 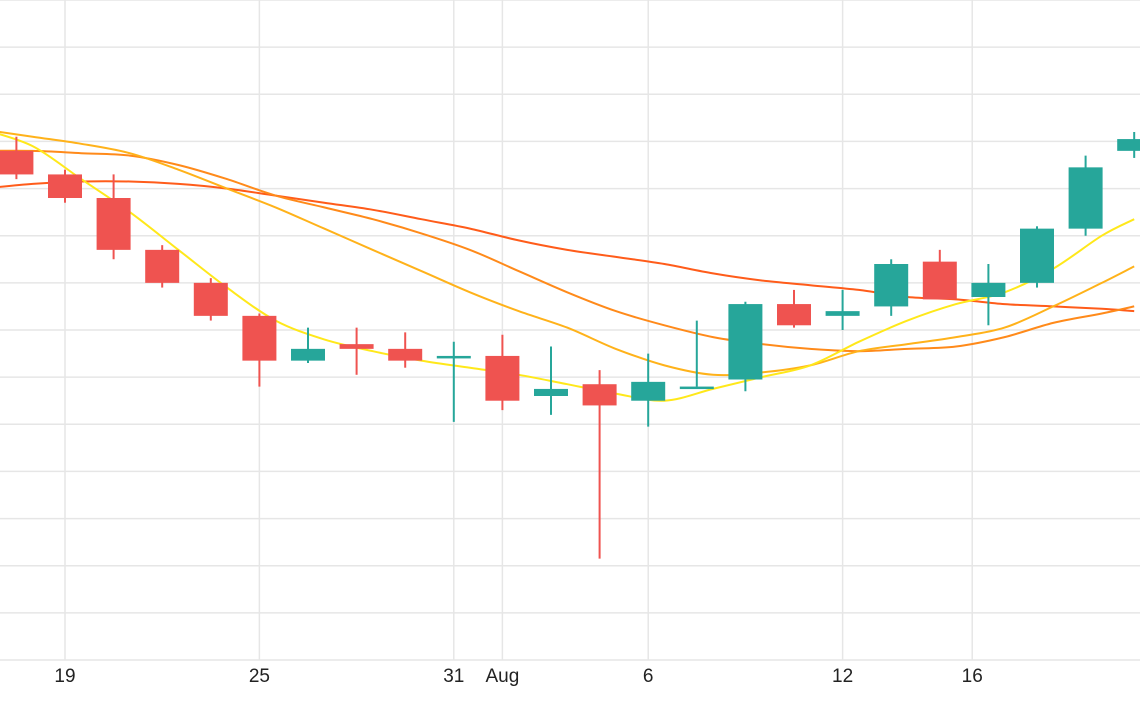 What do you see at coordinates (842, 676) in the screenshot?
I see `x-tick-label: 12` at bounding box center [842, 676].